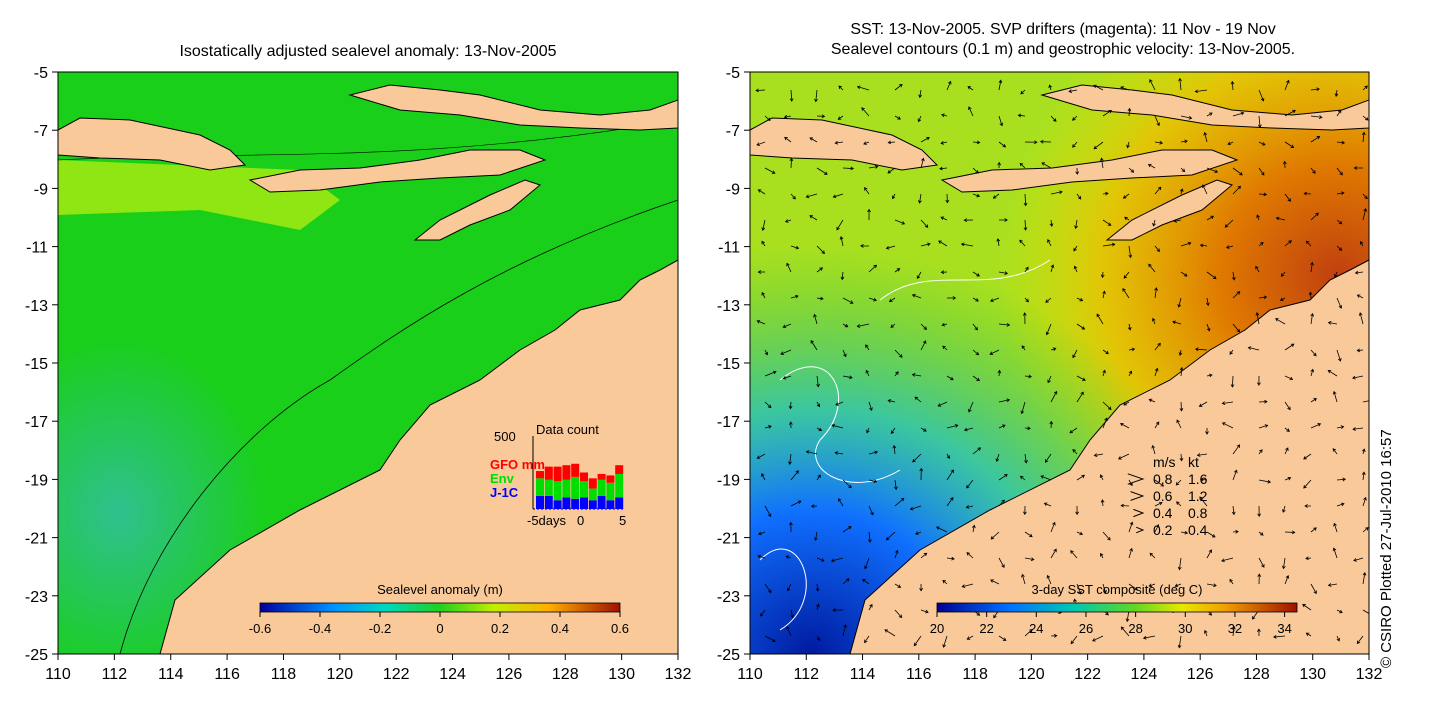 The width and height of the screenshot is (1440, 720). What do you see at coordinates (1167, 496) in the screenshot?
I see `velocity-legend: m/s kt 0.8 1.60.6 1.20.4 0.80.2 0.4` at bounding box center [1167, 496].